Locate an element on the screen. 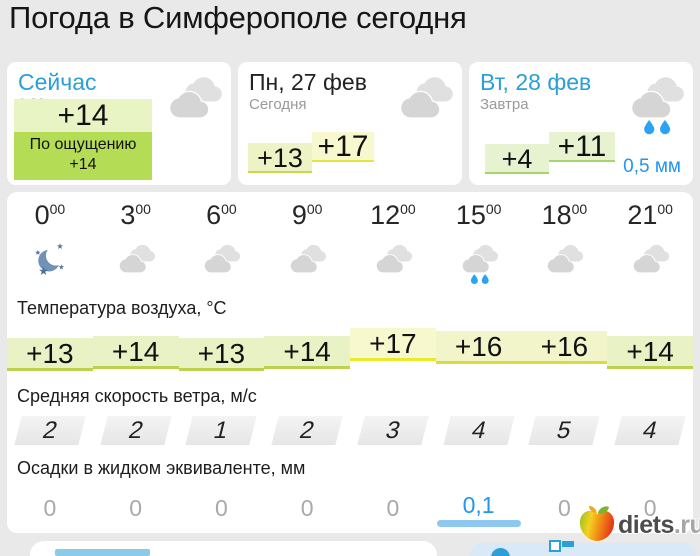 This screenshot has height=556, width=700. tomorrow-precip-amount: 0,5 мм is located at coordinates (652, 166).